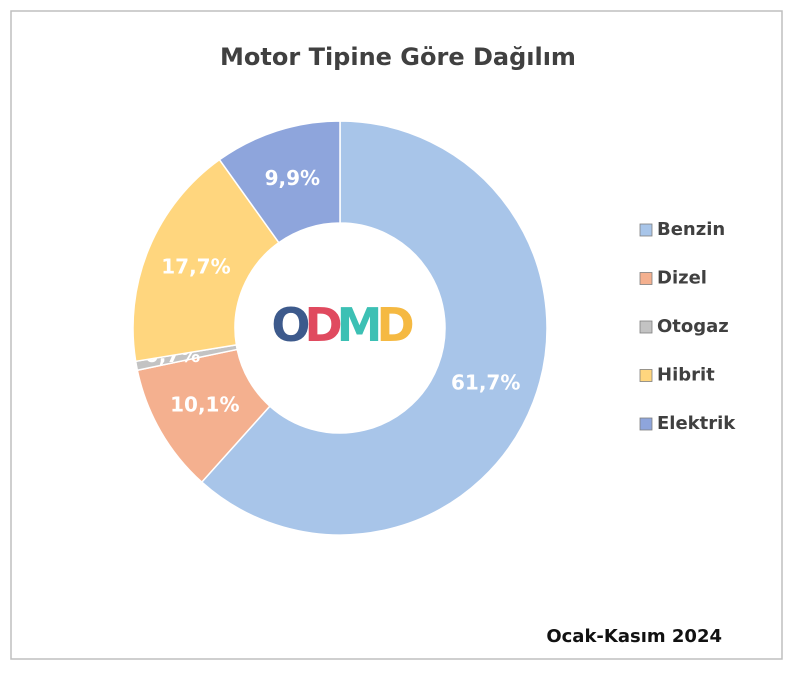 The image size is (800, 690). I want to click on legend-label: Benzin, so click(691, 229).